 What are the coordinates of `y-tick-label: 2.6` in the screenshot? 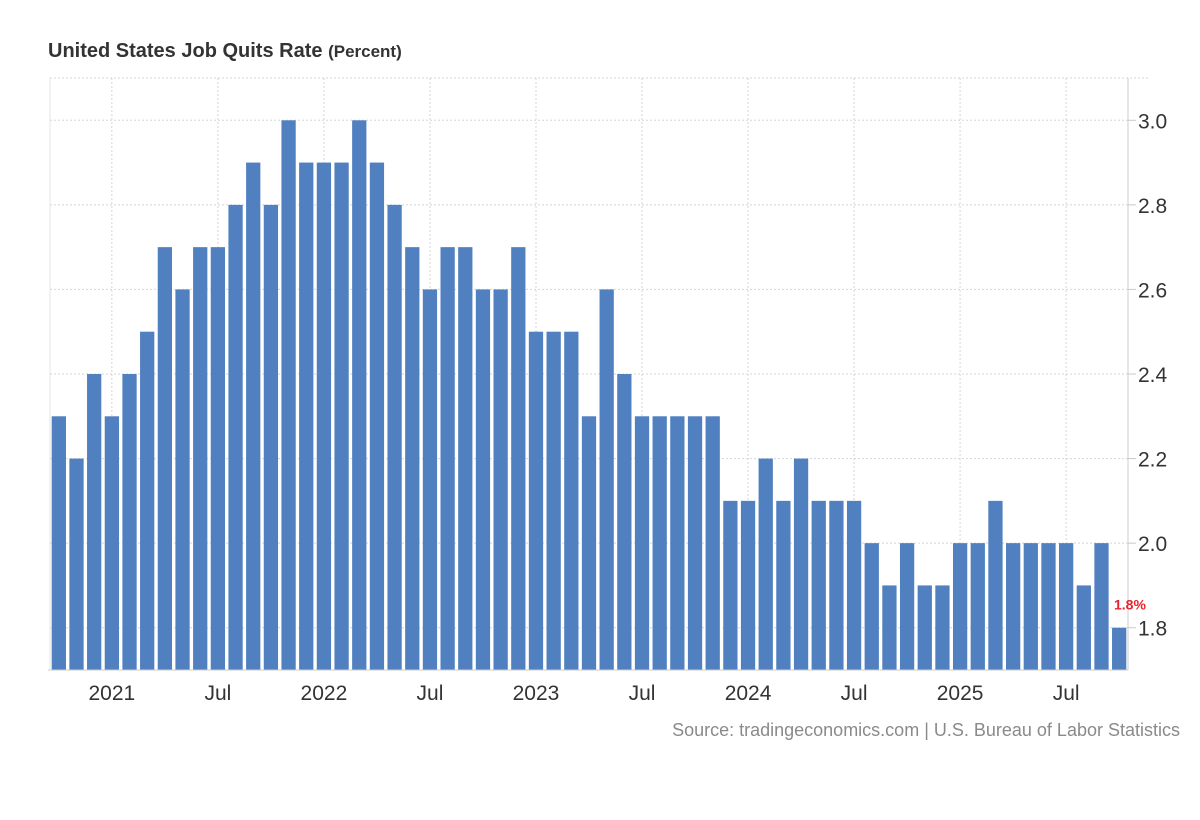 It's located at (1152, 290).